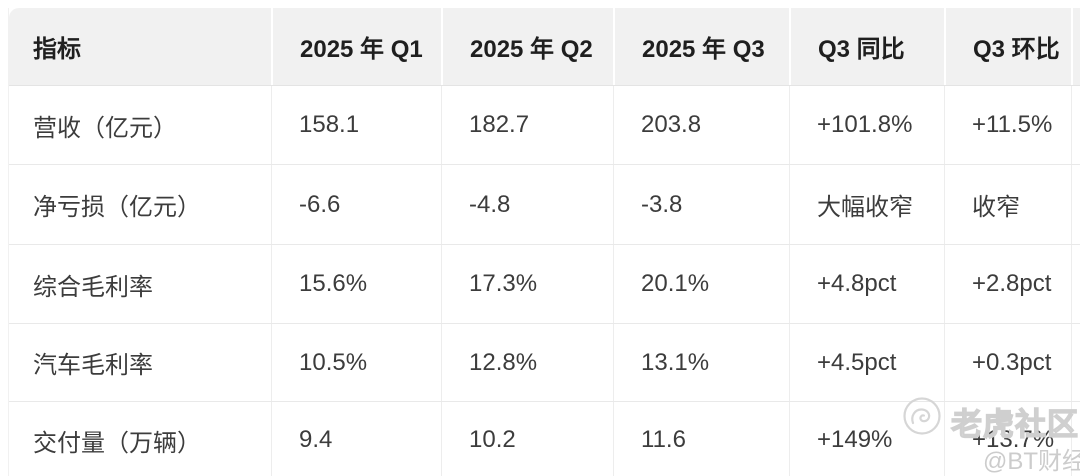 The image size is (1080, 476). What do you see at coordinates (1007, 439) in the screenshot?
I see `cell-value: +13.7%` at bounding box center [1007, 439].